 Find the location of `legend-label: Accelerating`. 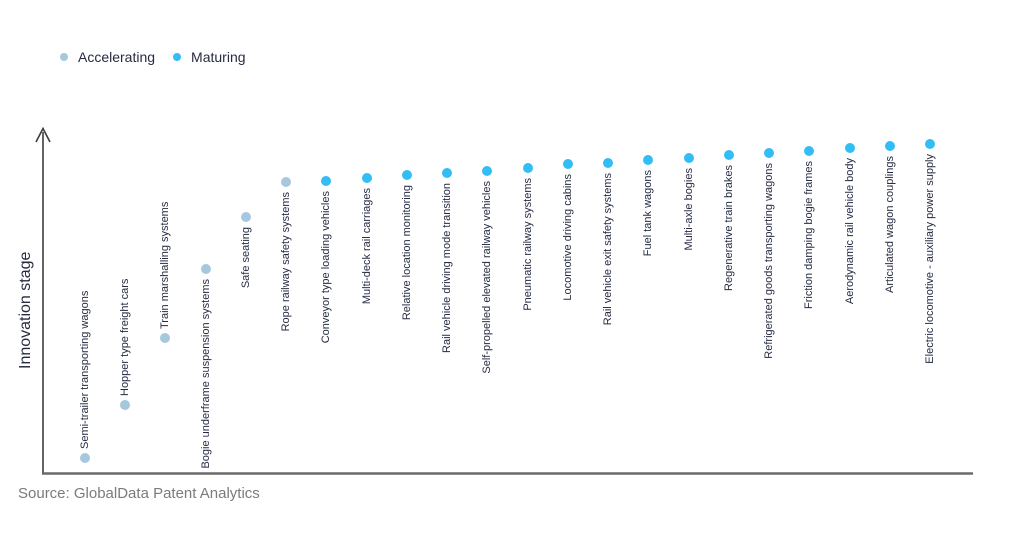

legend-label: Accelerating is located at coordinates (117, 57).